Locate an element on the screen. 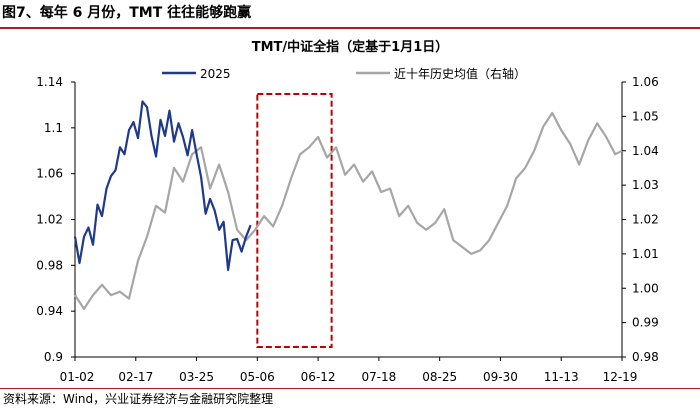 This screenshot has height=411, width=700. left-y-tick-label: 1.02 is located at coordinates (49, 220).